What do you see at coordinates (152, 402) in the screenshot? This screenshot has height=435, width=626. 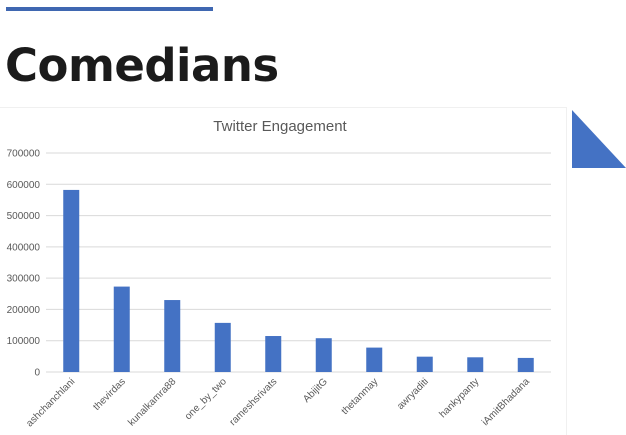 I see `x-tick-label: kunalkamra88` at bounding box center [152, 402].